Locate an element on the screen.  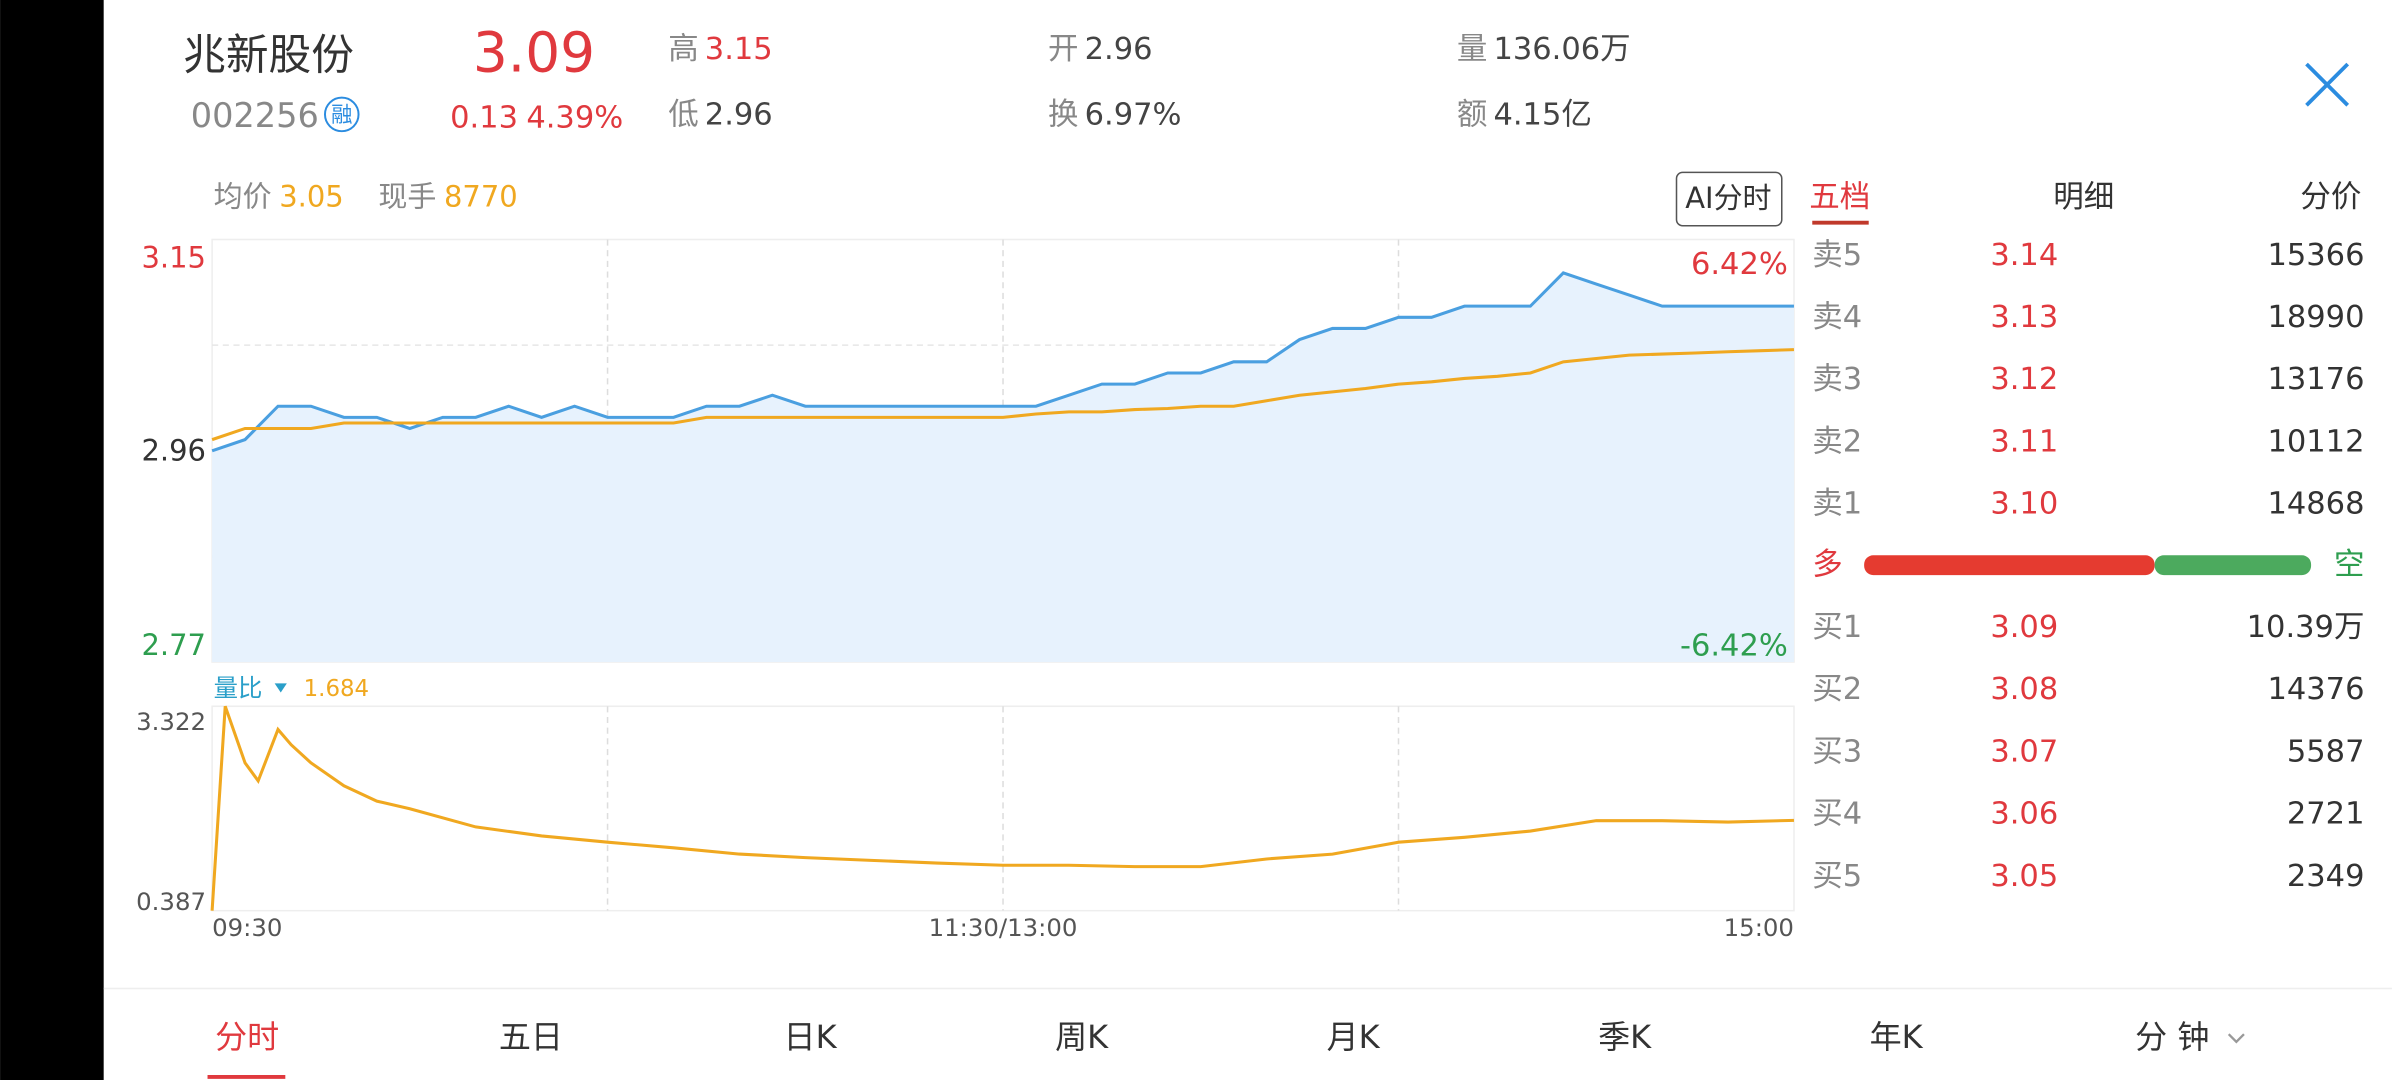
book-tab: 五档 is located at coordinates (1839, 197).